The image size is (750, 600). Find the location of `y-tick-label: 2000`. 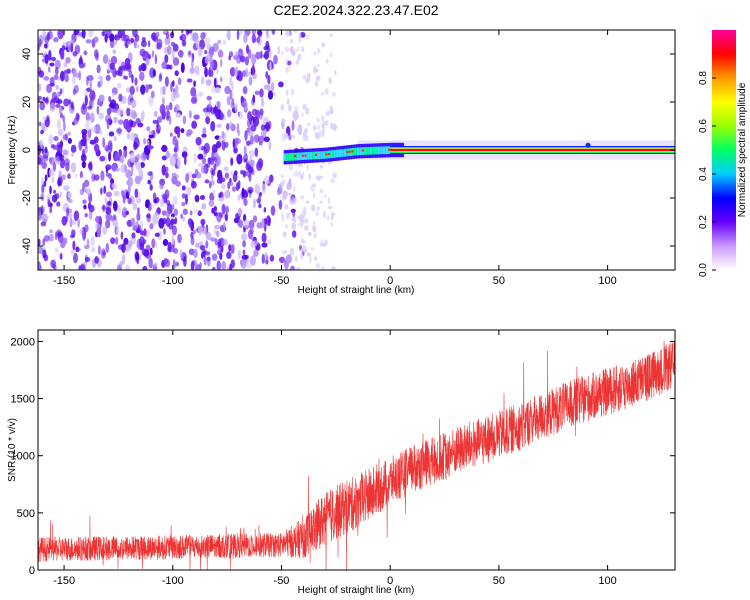

y-tick-label: 2000 is located at coordinates (23, 342).